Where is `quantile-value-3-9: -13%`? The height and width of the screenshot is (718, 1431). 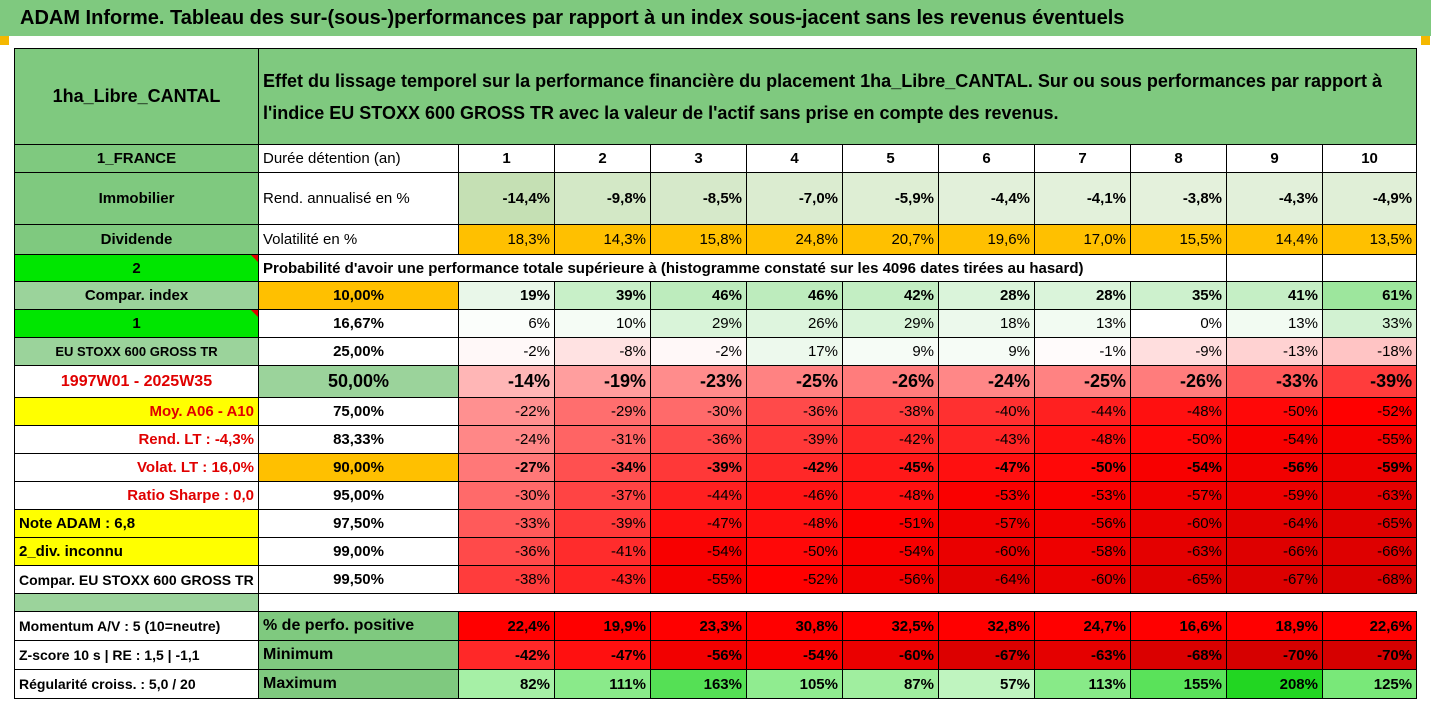
quantile-value-3-9: -13% is located at coordinates (1274, 351).